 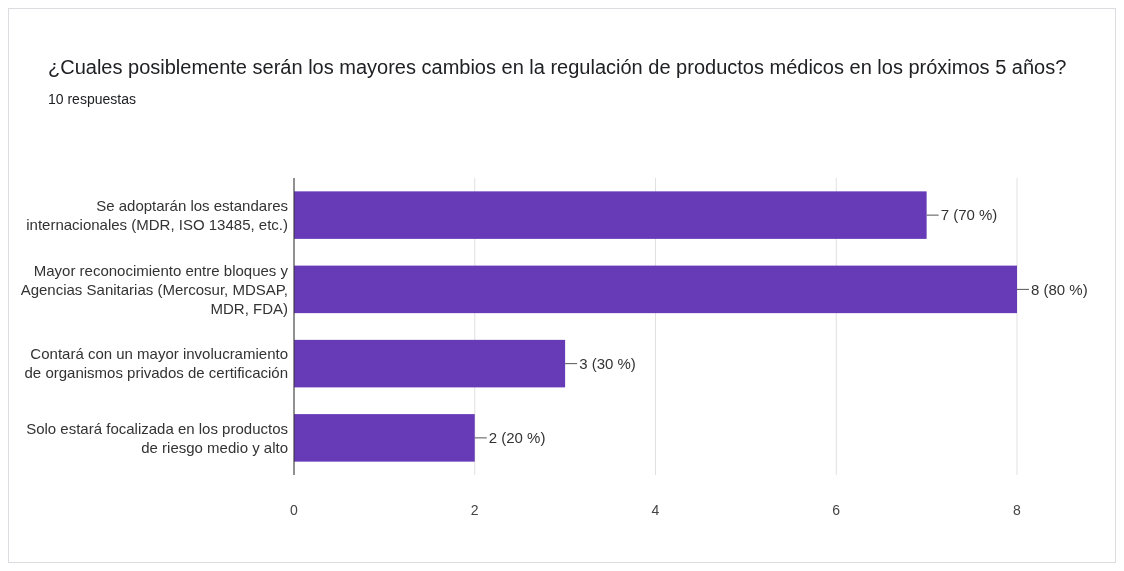 What do you see at coordinates (157, 437) in the screenshot?
I see `y-tick-label: Solo estará focalizada en los productos de riesgo medio y alto` at bounding box center [157, 437].